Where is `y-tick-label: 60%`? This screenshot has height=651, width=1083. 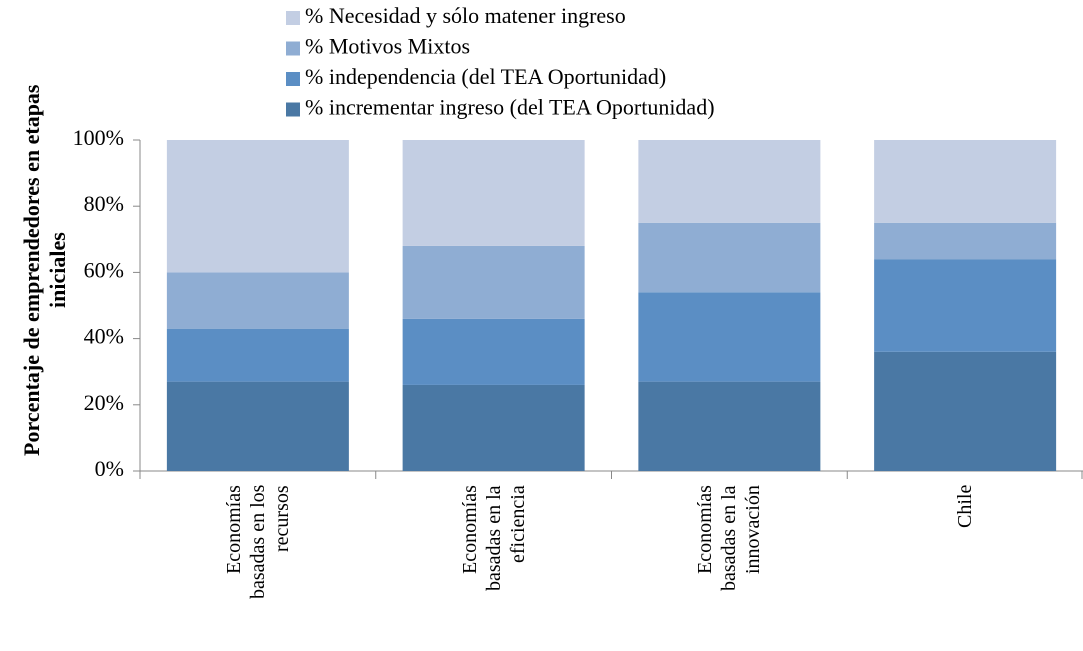 y-tick-label: 60% is located at coordinates (104, 269).